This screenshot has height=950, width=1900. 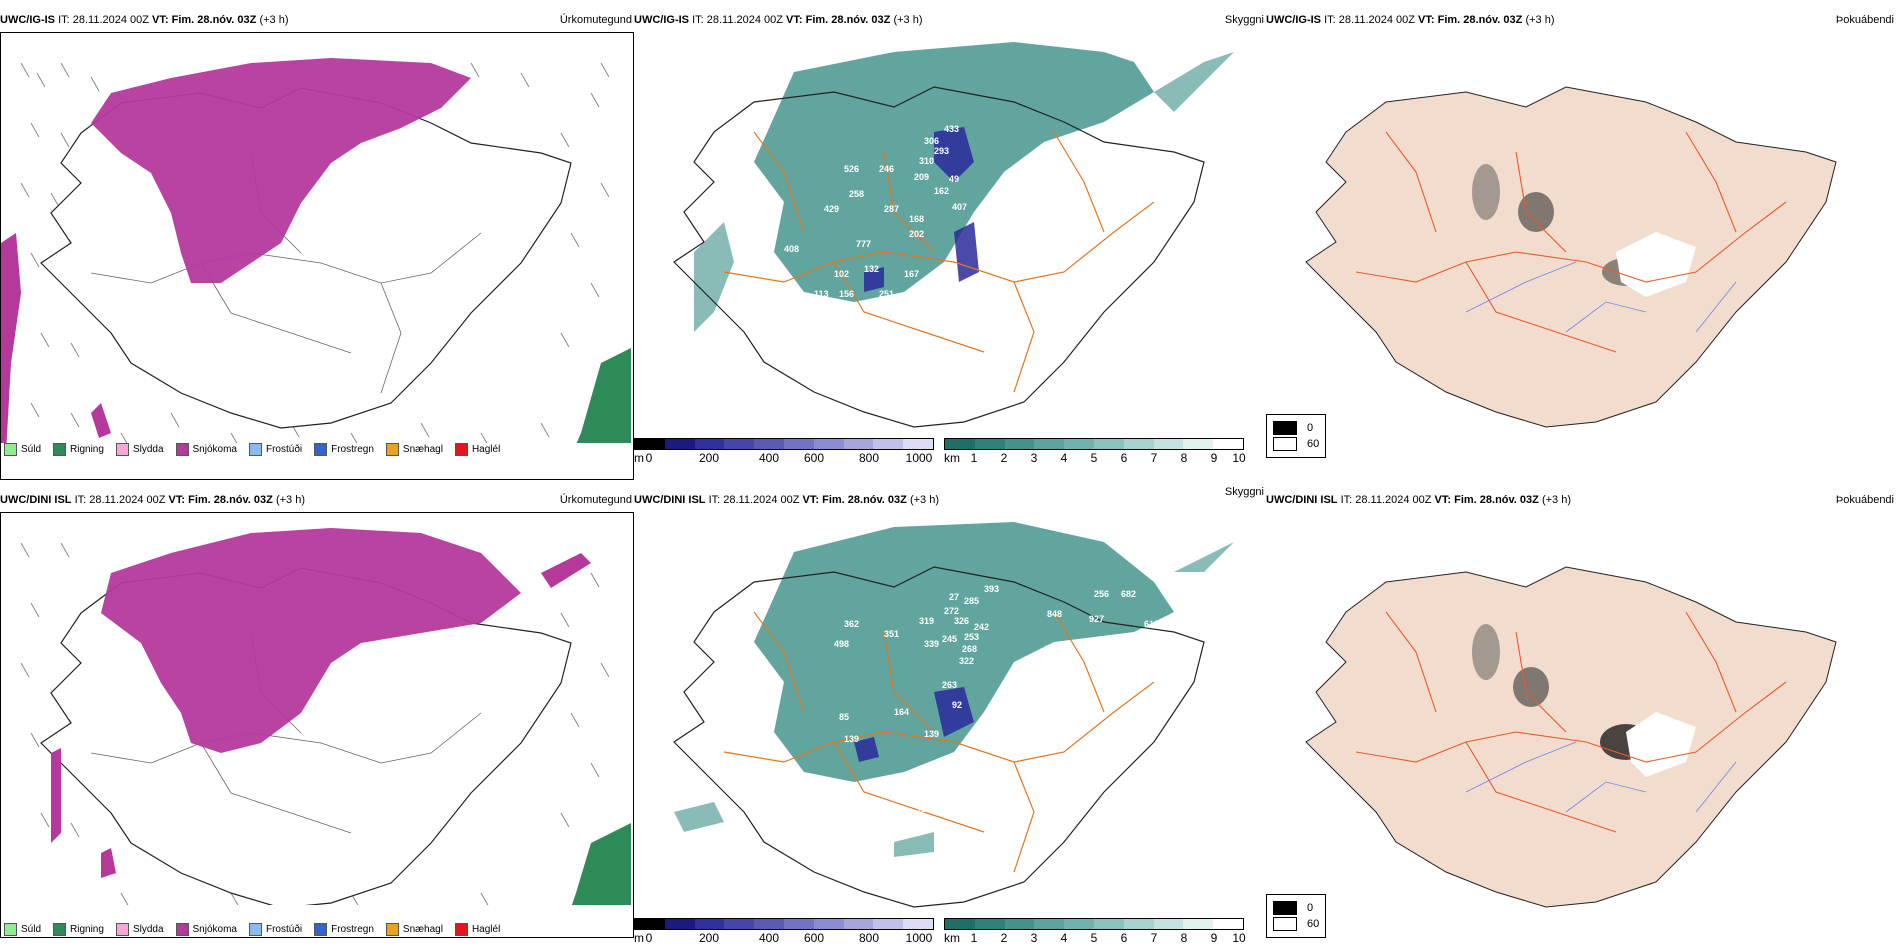 I want to click on wind-barbs, so click(x=315, y=255).